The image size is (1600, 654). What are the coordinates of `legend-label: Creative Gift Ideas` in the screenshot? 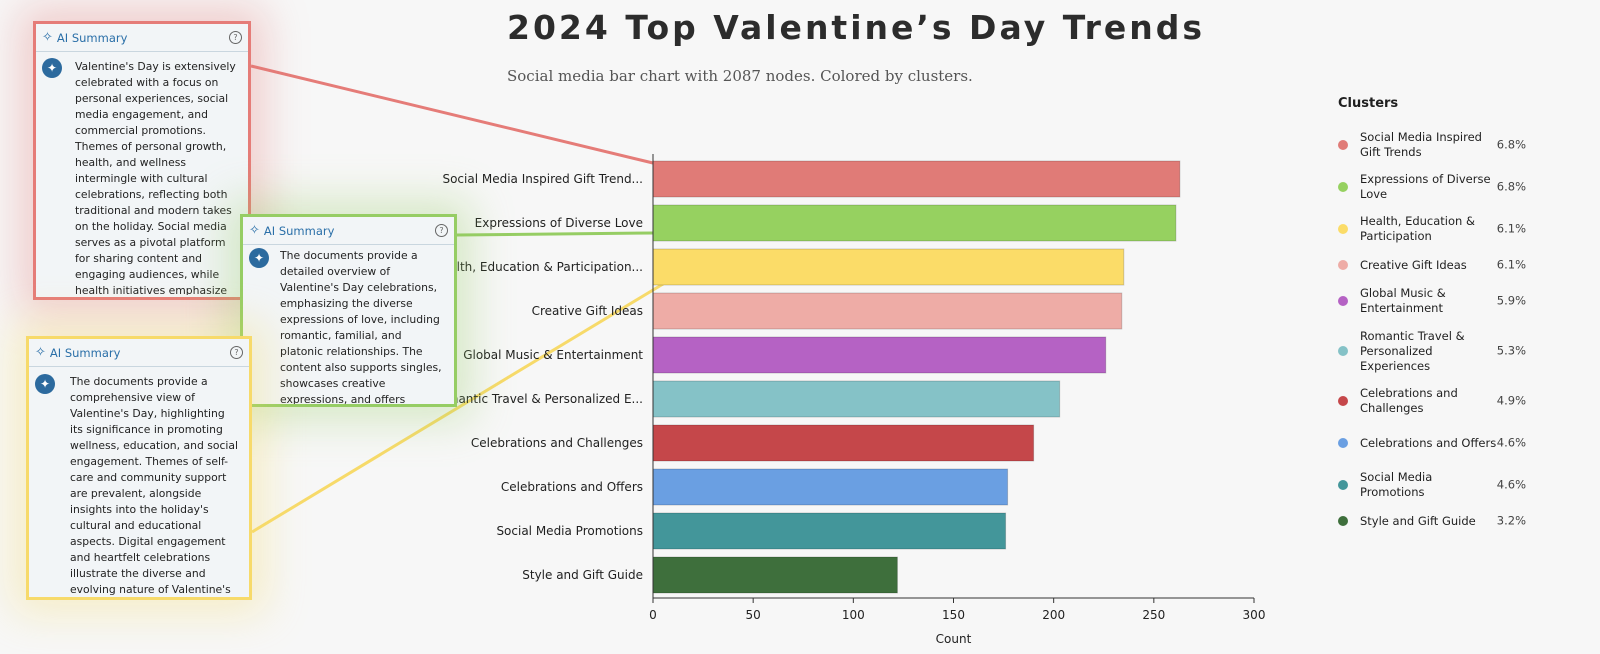 It's located at (1413, 264).